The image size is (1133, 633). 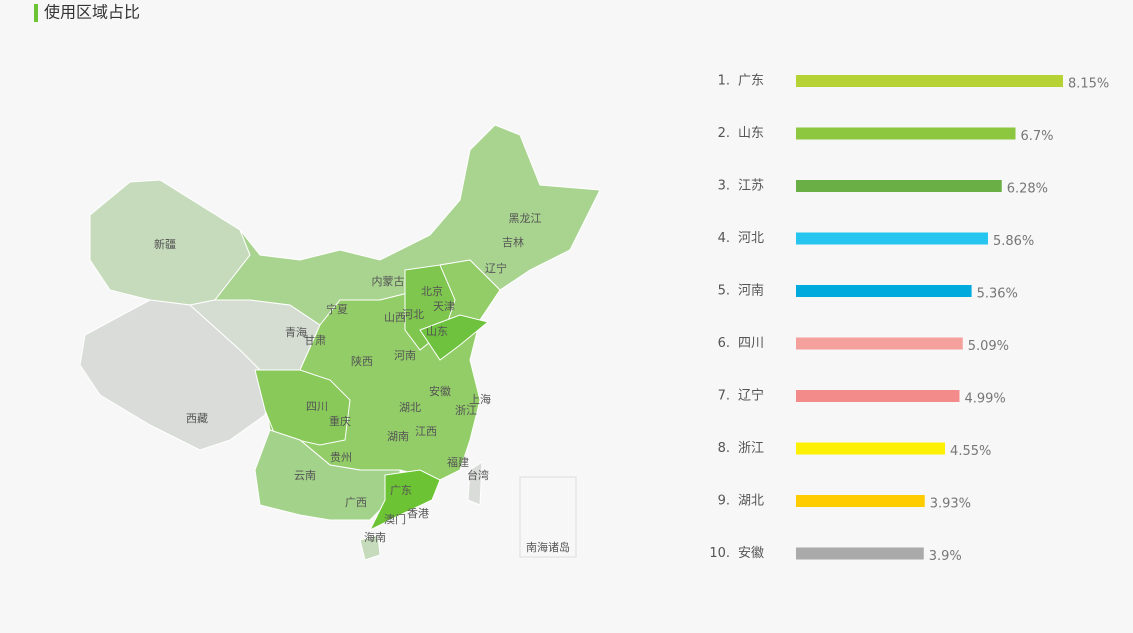 I want to click on region-label: 贵州, so click(x=341, y=457).